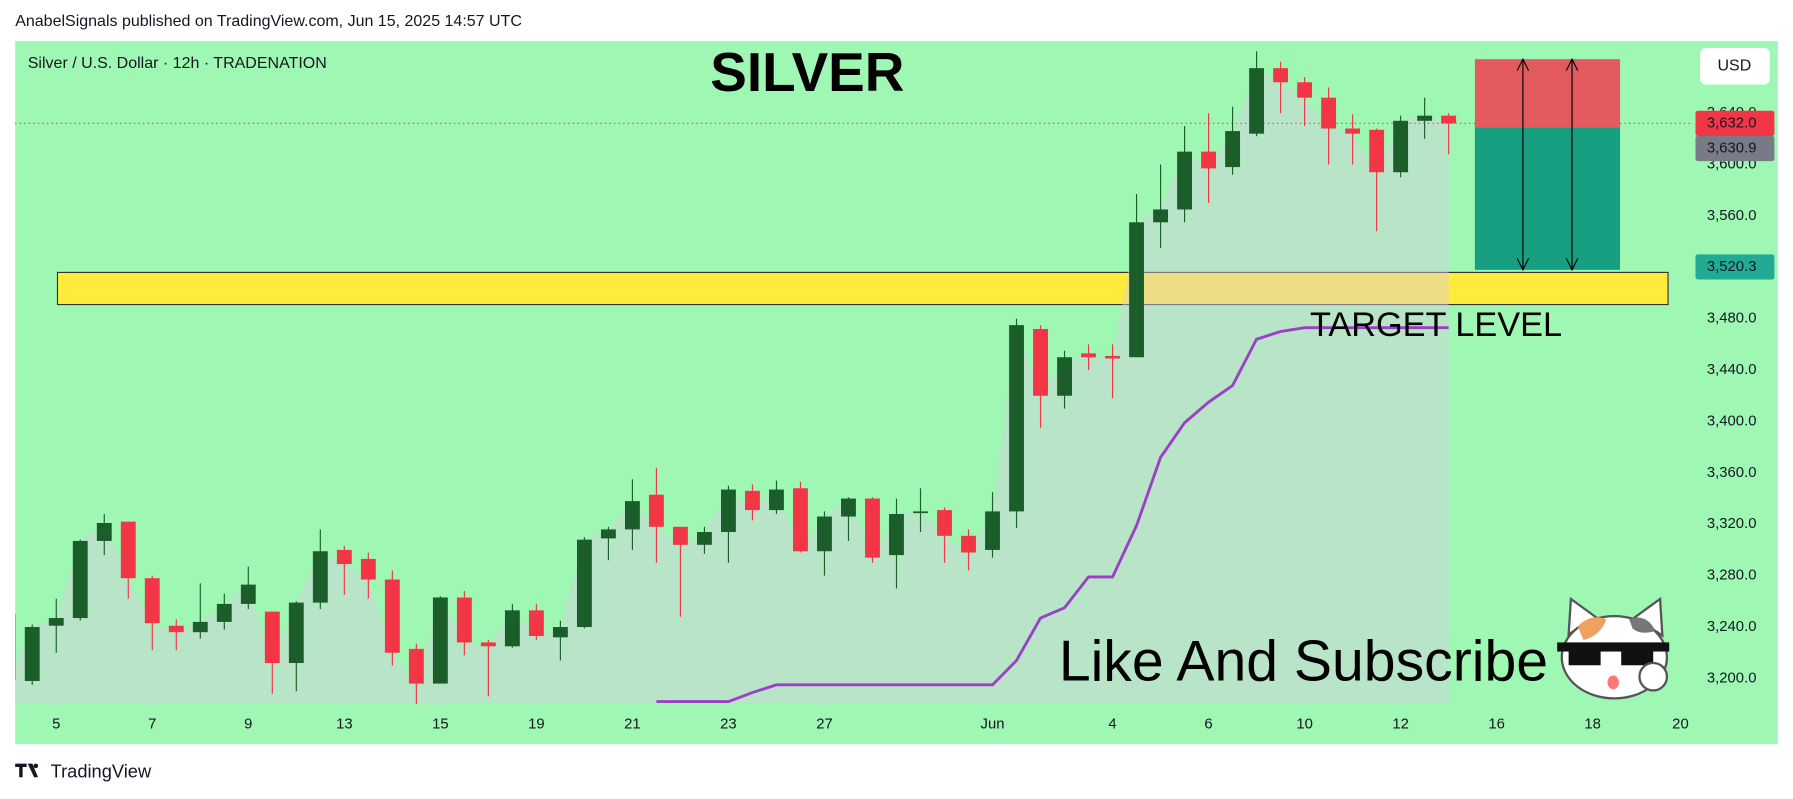 The image size is (1793, 799). Describe the element at coordinates (56, 725) in the screenshot. I see `x-tick-label: 5` at that location.